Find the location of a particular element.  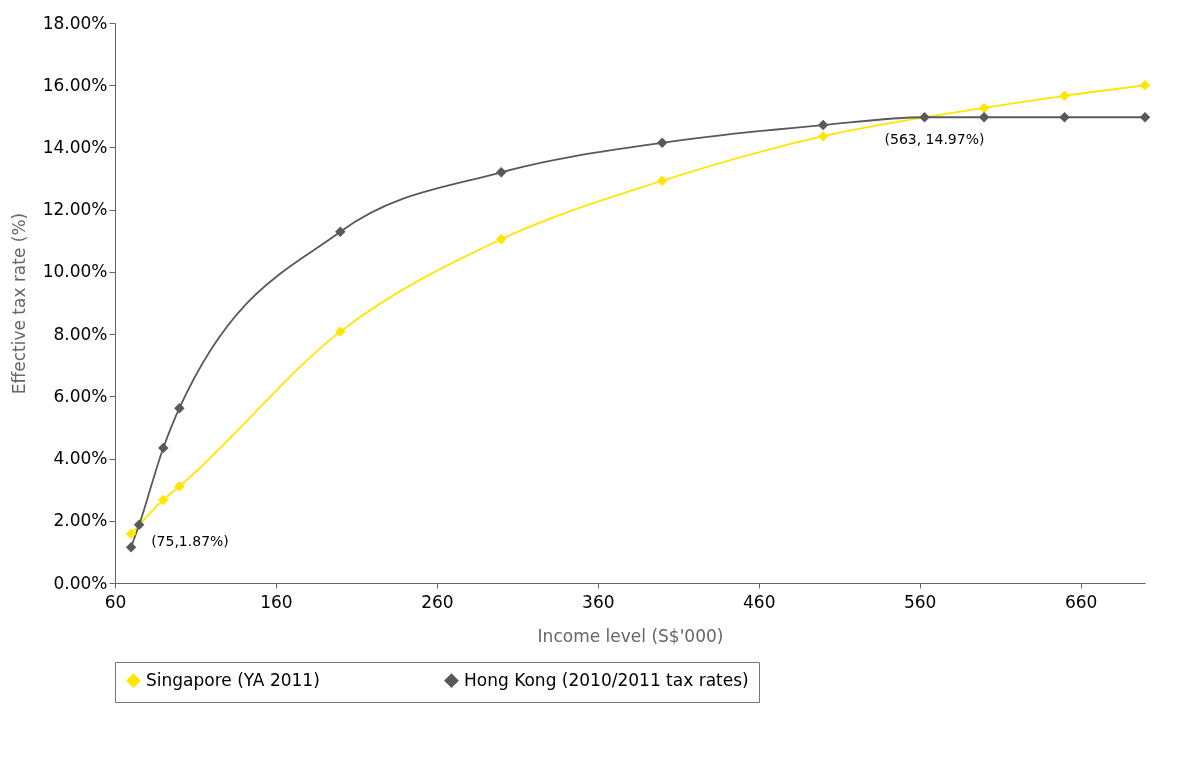

x-tick-label: 60 is located at coordinates (115, 601).